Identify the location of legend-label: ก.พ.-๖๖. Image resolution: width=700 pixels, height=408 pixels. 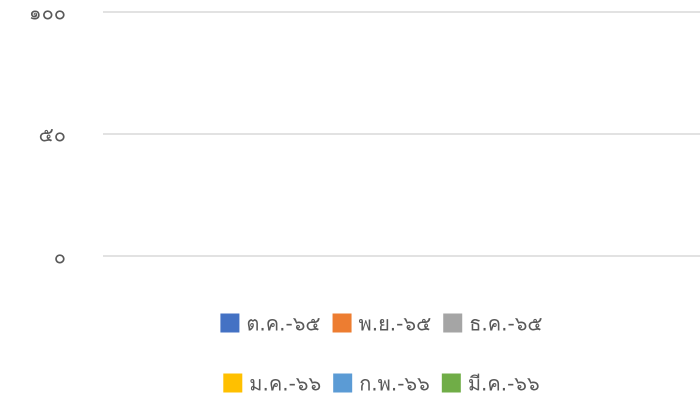
(394, 384).